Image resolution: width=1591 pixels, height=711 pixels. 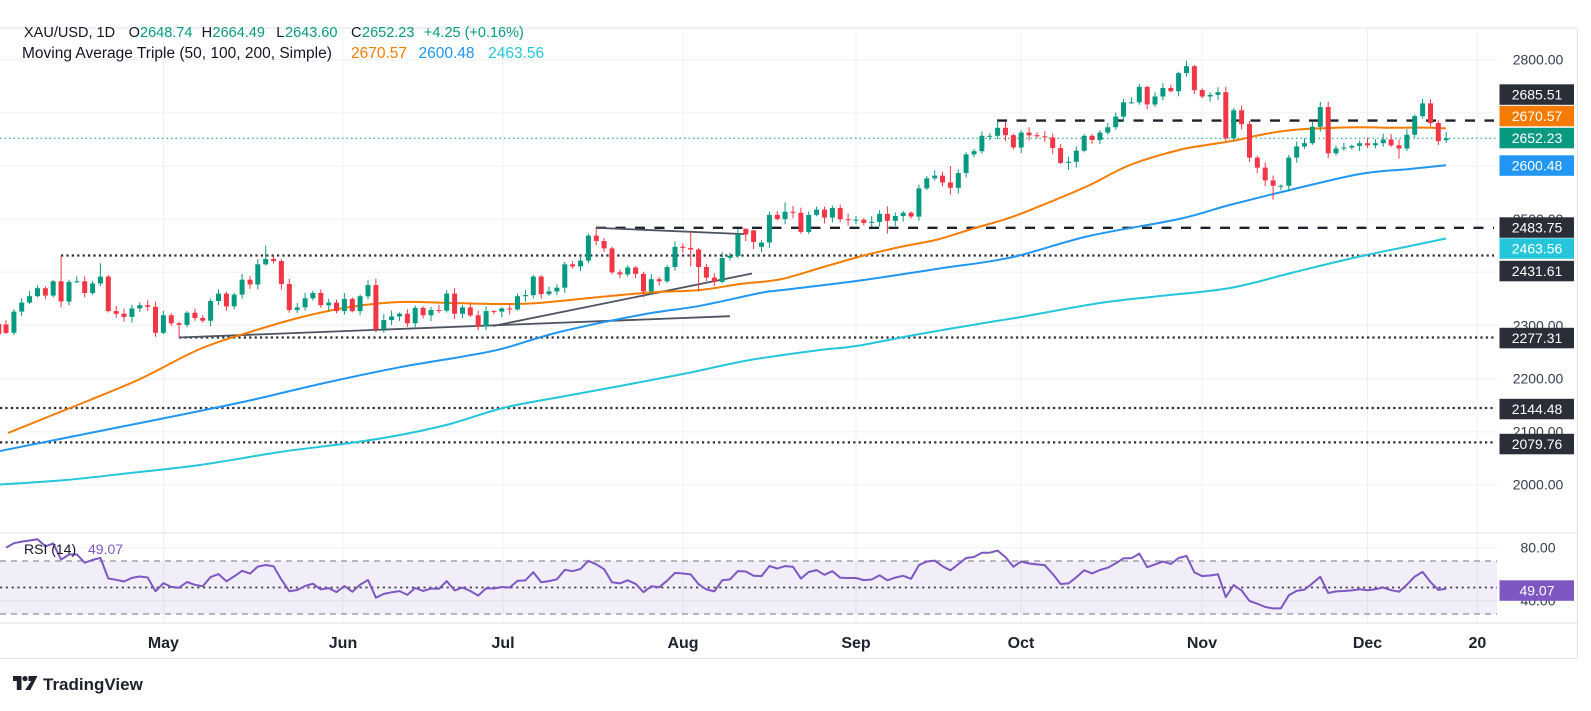 What do you see at coordinates (856, 643) in the screenshot?
I see `svg-text: Sep` at bounding box center [856, 643].